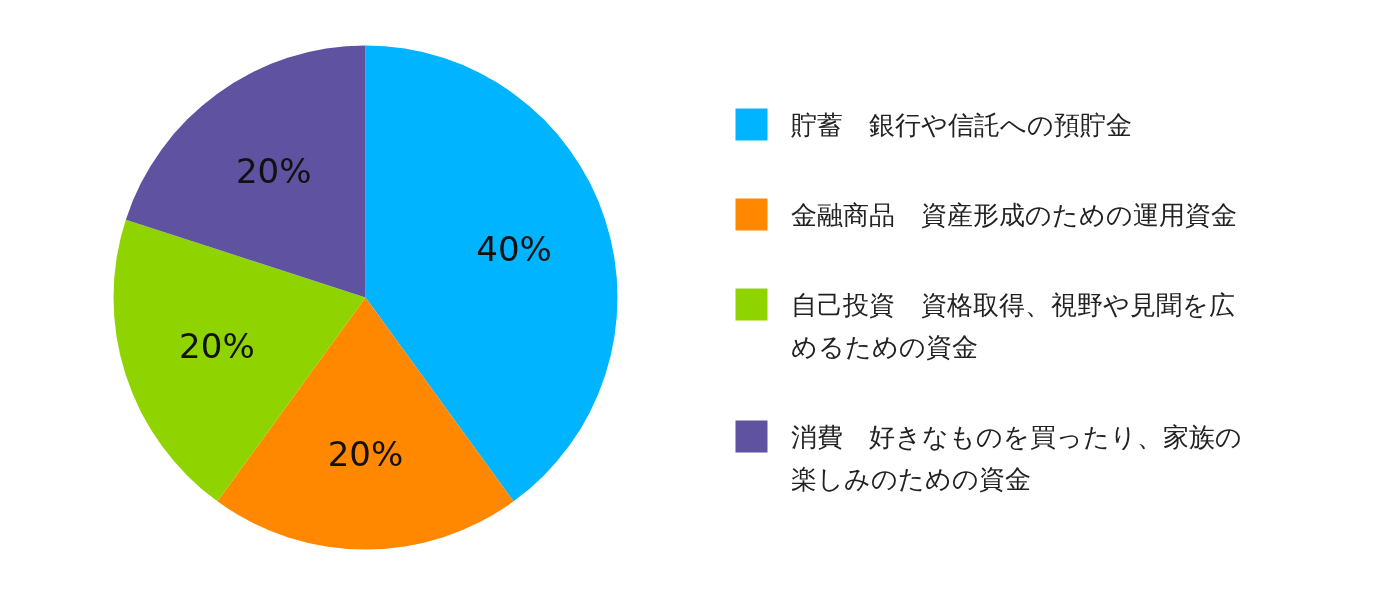 The width and height of the screenshot is (1400, 597). Describe the element at coordinates (1012, 325) in the screenshot. I see `legend-label: 自己投資 資格取得、視野や見聞を広めるための資金` at that location.